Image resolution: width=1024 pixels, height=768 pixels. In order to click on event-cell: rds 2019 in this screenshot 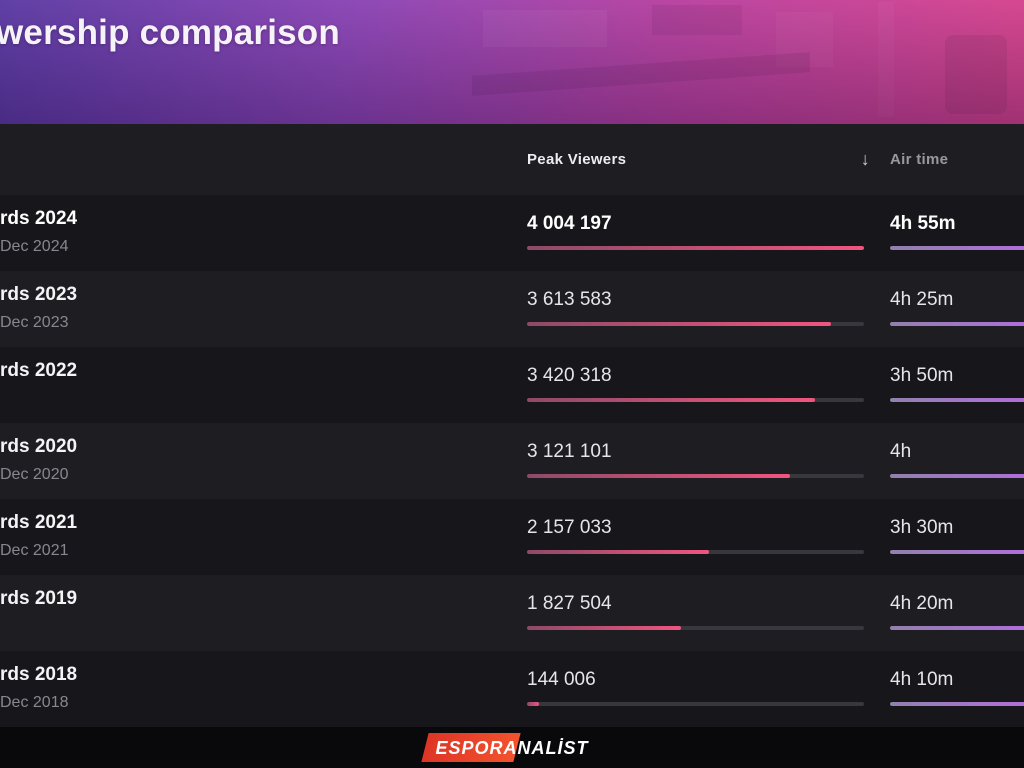, I will do `click(263, 613)`.